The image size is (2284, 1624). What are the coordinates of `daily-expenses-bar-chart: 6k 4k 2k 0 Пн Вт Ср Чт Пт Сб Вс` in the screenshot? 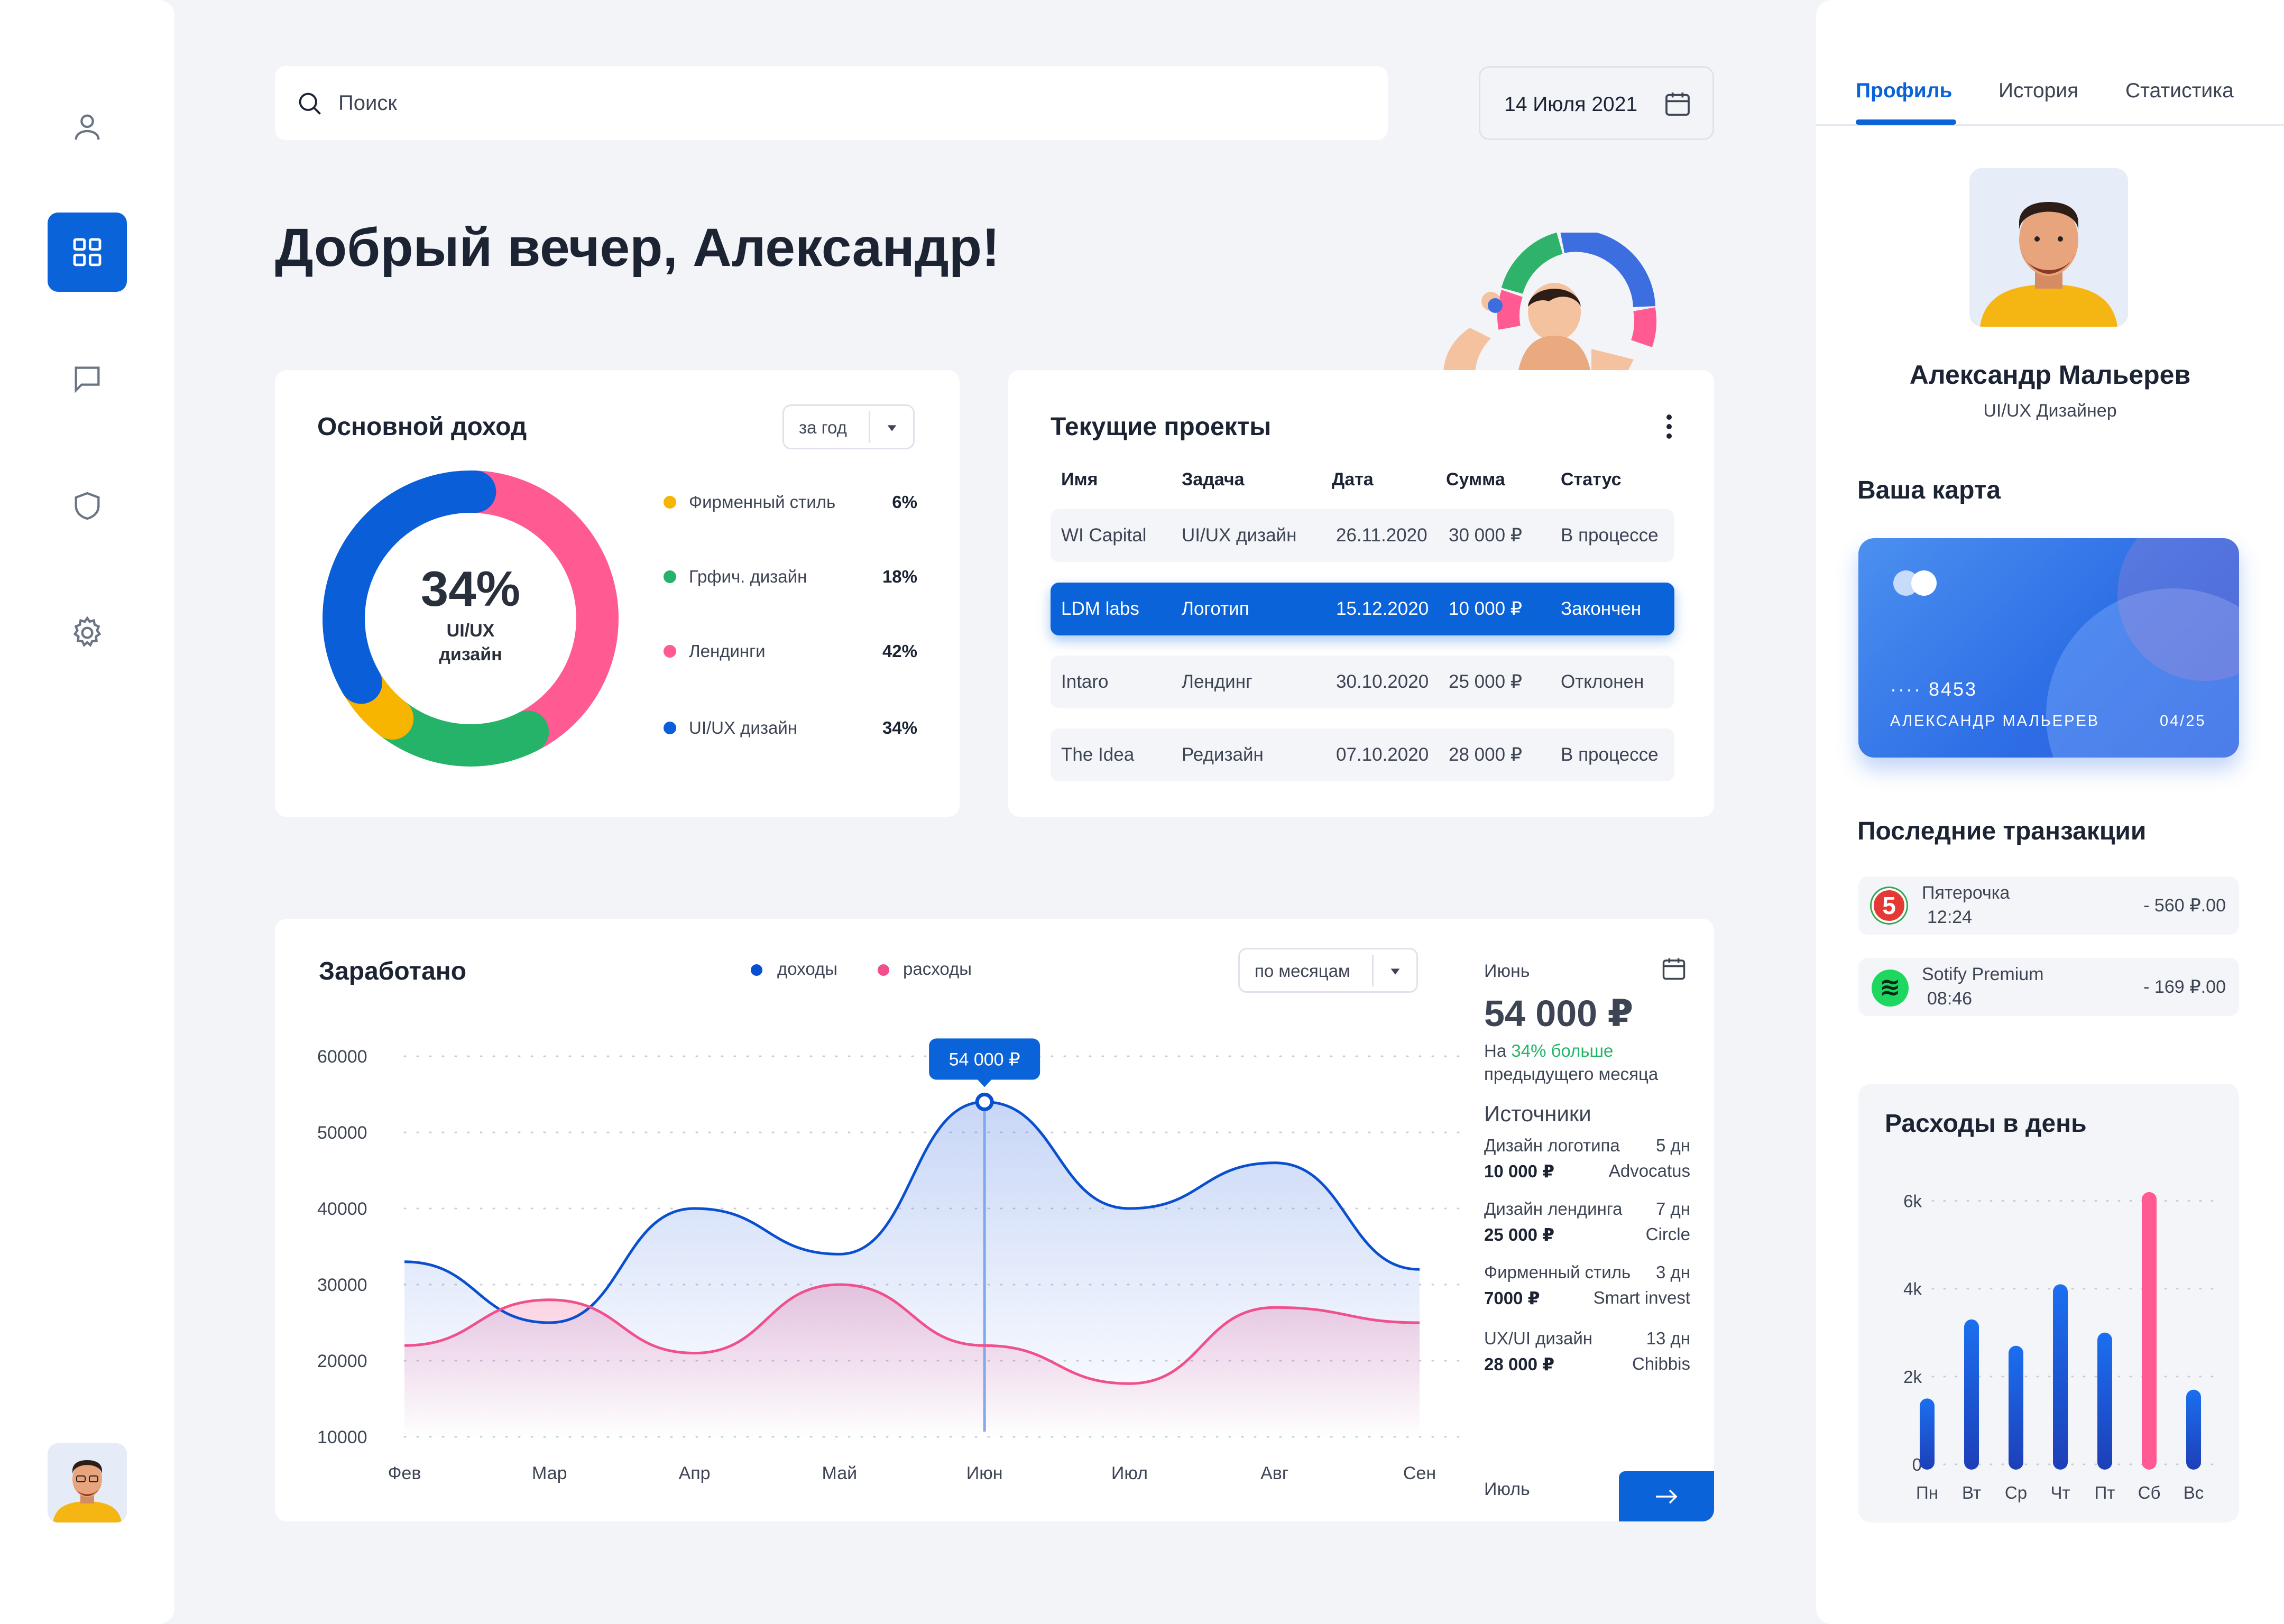 It's located at (2063, 1347).